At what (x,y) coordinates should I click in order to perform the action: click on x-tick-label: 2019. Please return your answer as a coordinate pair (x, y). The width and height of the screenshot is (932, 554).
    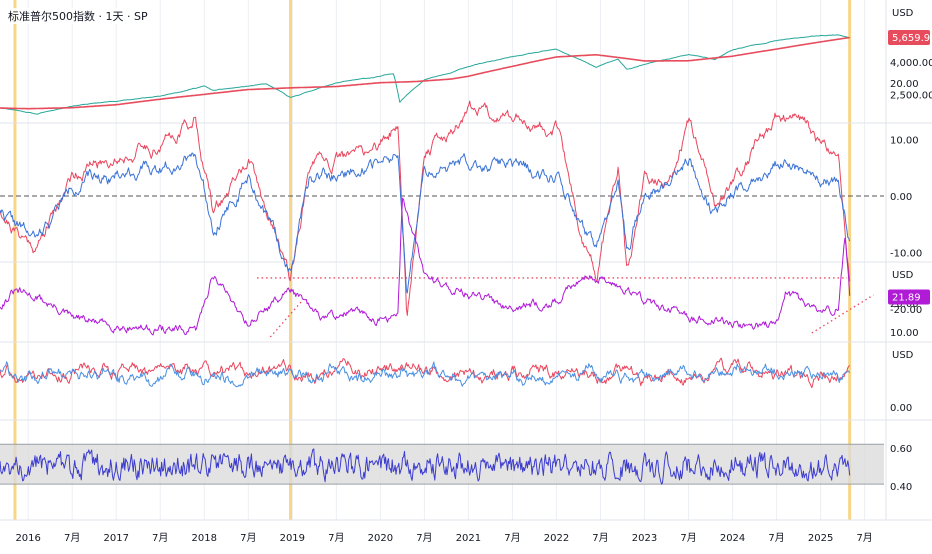
    Looking at the image, I should click on (292, 538).